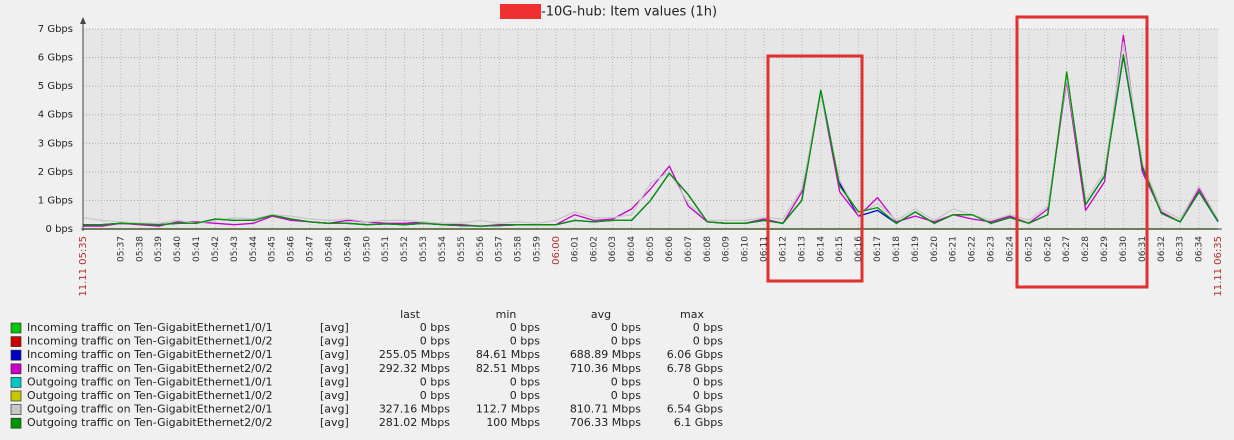 Image resolution: width=1234 pixels, height=440 pixels. What do you see at coordinates (1124, 249) in the screenshot?
I see `x-tick-label: 06:30` at bounding box center [1124, 249].